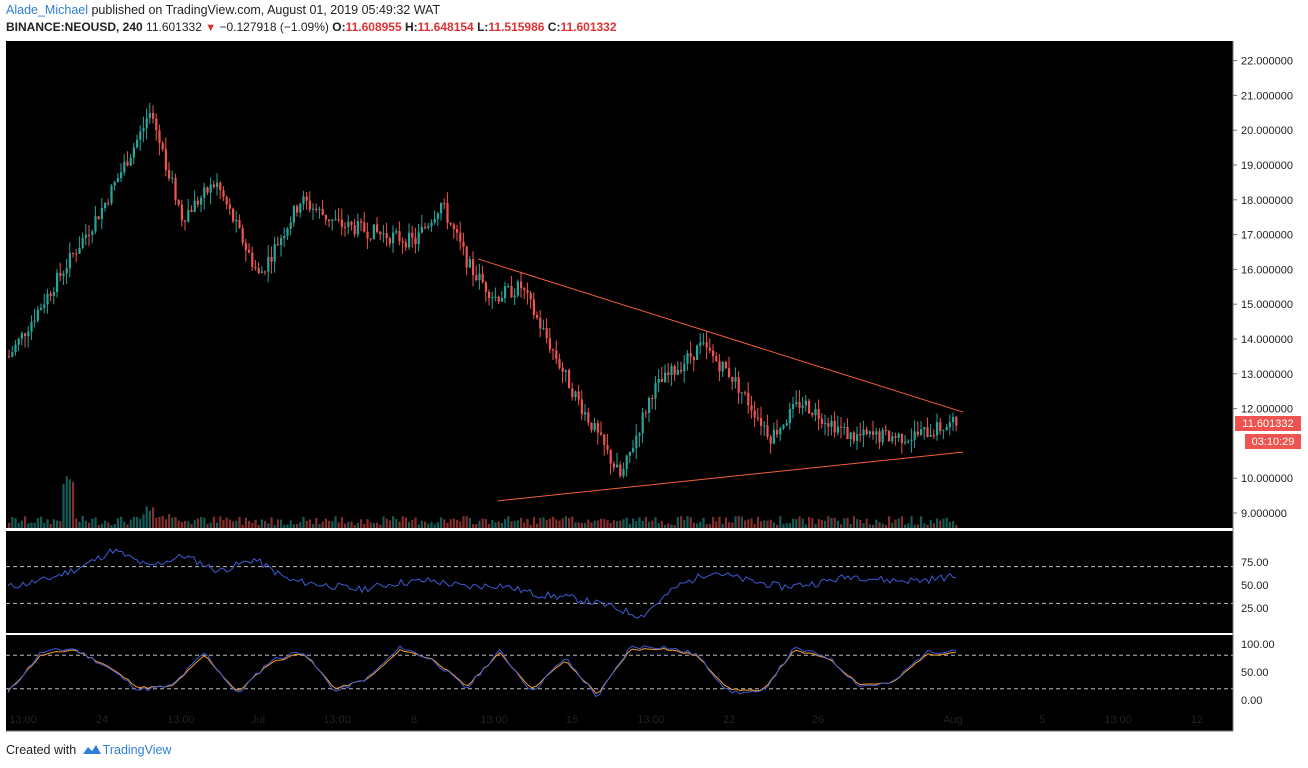  What do you see at coordinates (137, 750) in the screenshot?
I see `tradingview-brand-link: TradingView` at bounding box center [137, 750].